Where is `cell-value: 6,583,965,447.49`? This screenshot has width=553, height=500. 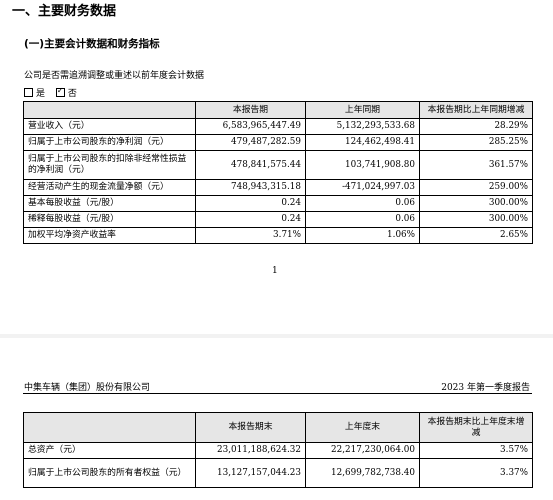
cell-value: 6,583,965,447.49 is located at coordinates (250, 126).